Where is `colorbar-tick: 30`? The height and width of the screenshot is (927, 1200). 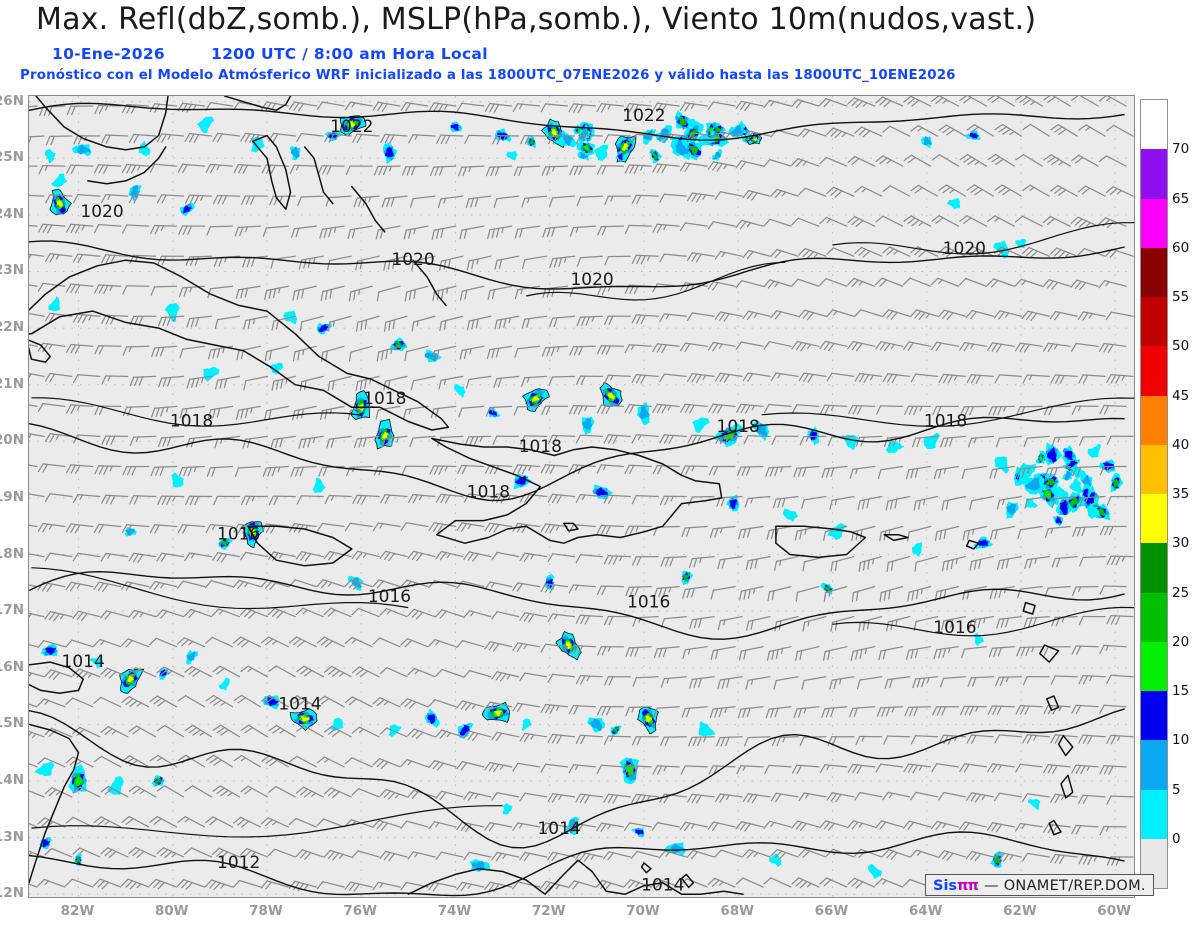
colorbar-tick: 30 is located at coordinates (1181, 543).